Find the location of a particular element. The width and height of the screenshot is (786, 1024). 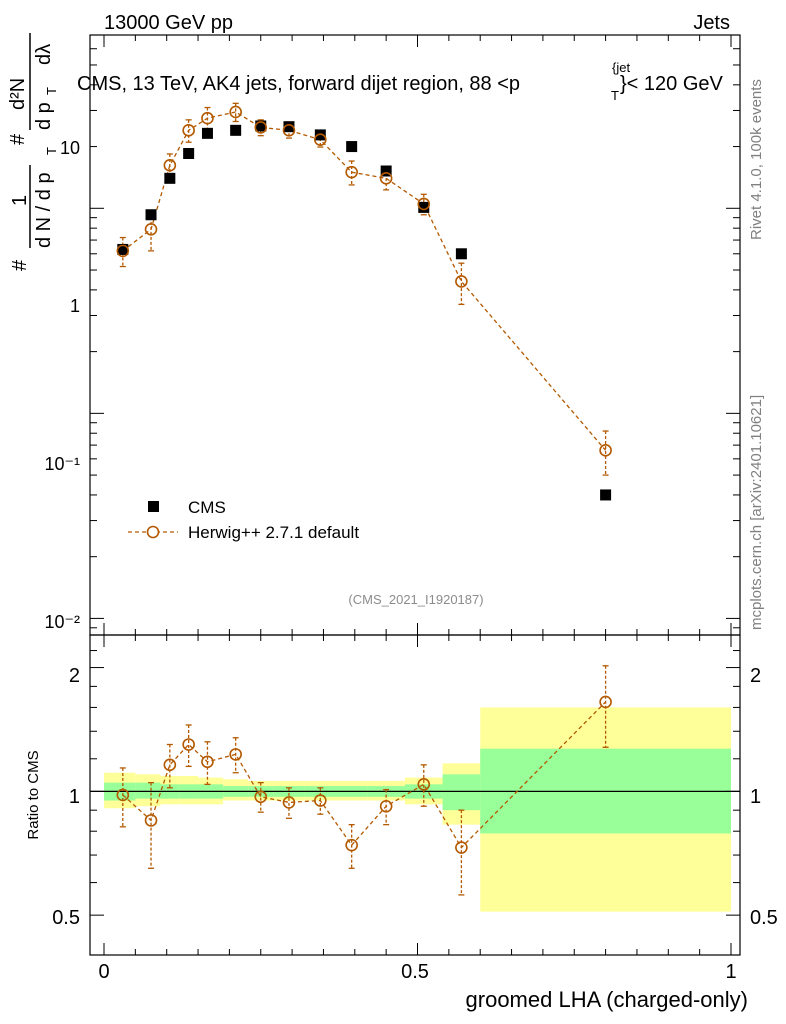

ratio-y-axis-label: Ratio to CMS is located at coordinates (33, 794).